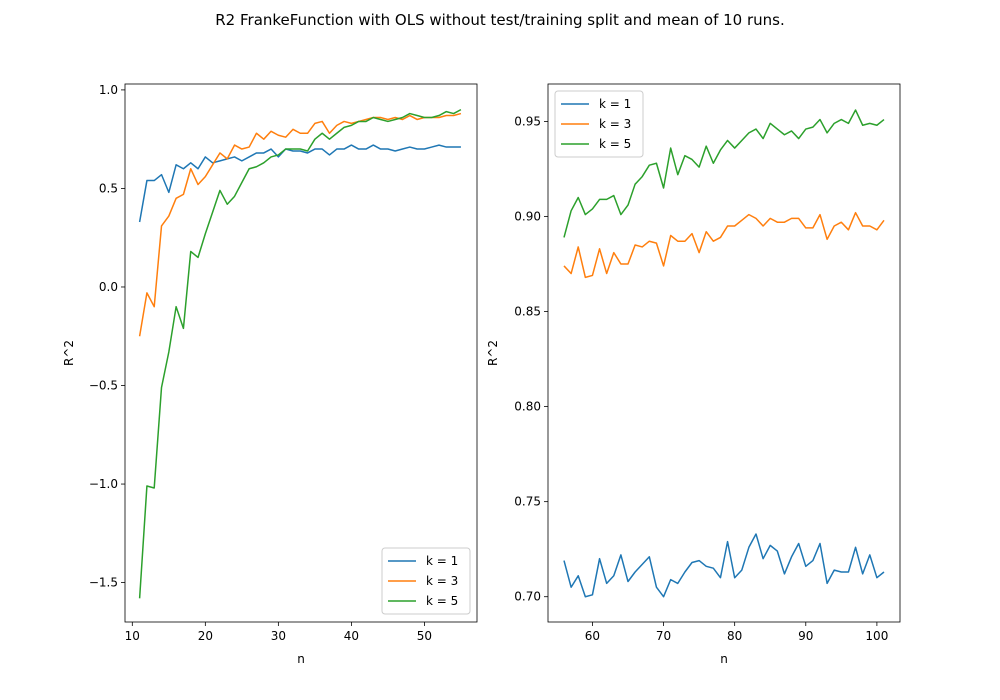  What do you see at coordinates (424, 636) in the screenshot?
I see `x-tick-label: 50` at bounding box center [424, 636].